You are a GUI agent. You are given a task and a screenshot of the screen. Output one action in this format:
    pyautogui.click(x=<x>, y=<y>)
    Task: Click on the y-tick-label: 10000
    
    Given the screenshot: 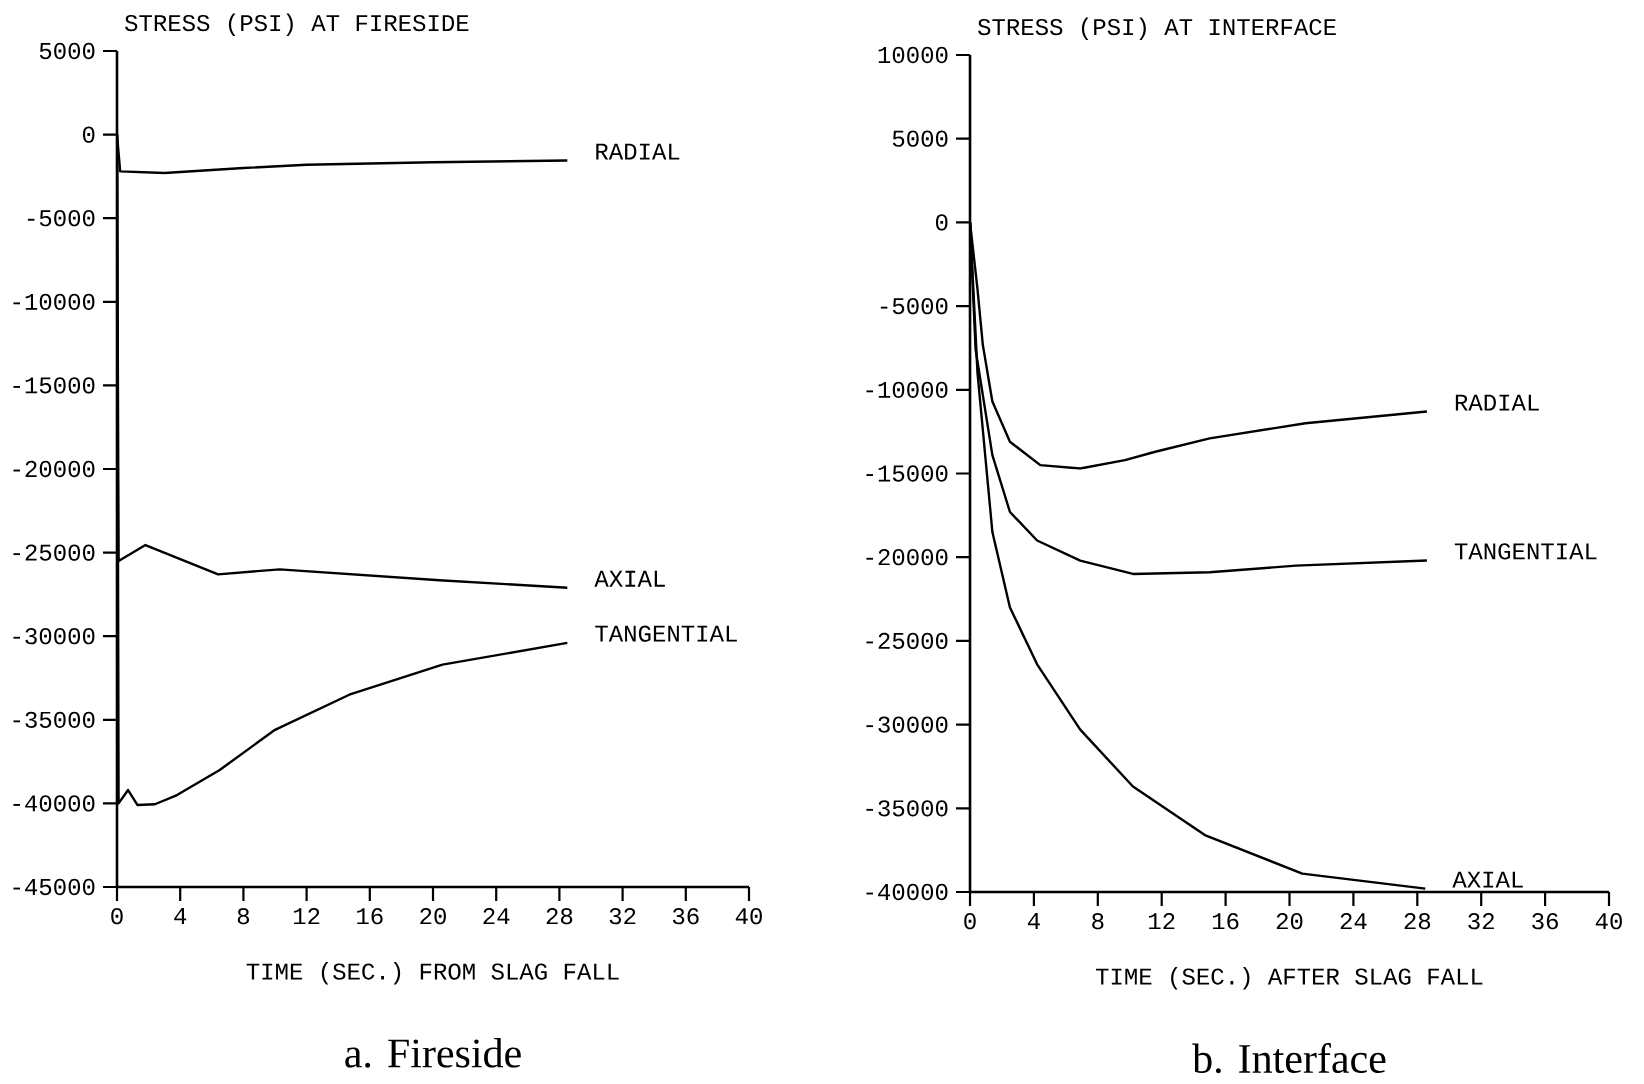 What is the action you would take?
    pyautogui.click(x=913, y=55)
    